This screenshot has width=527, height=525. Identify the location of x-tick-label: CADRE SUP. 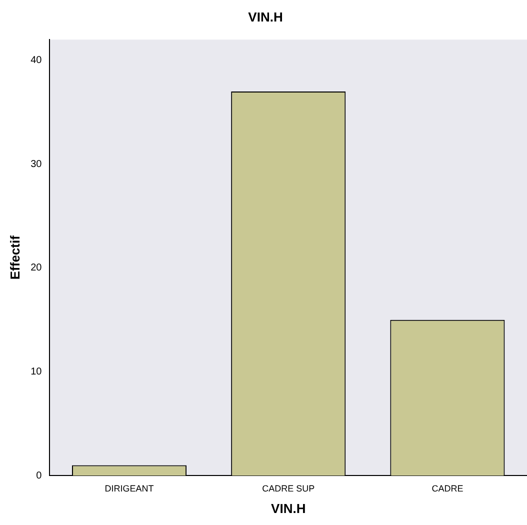
(288, 488).